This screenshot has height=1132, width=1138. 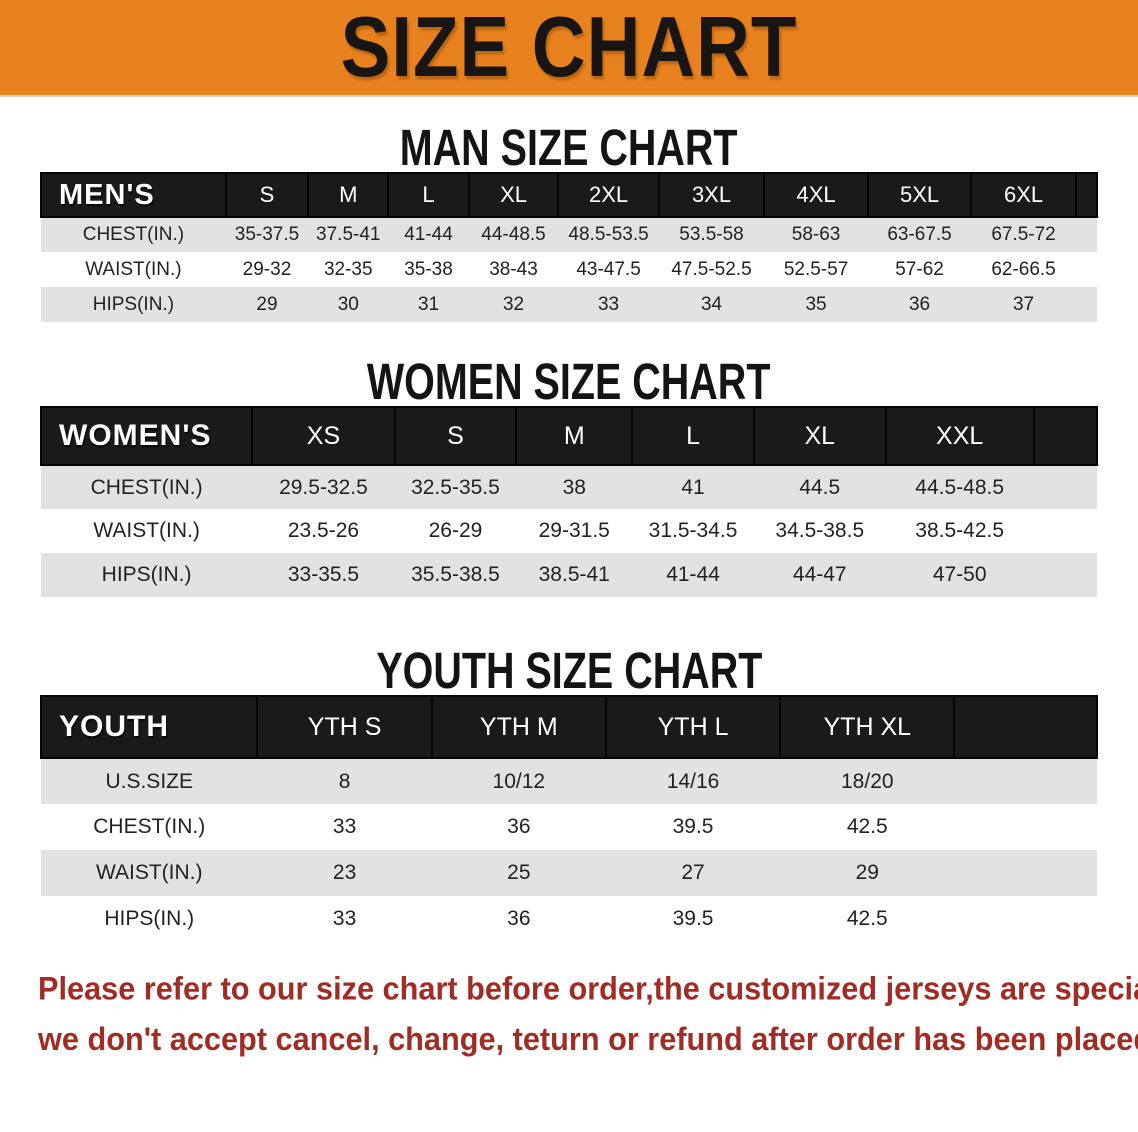 I want to click on value-cell: 32-35, so click(x=348, y=269).